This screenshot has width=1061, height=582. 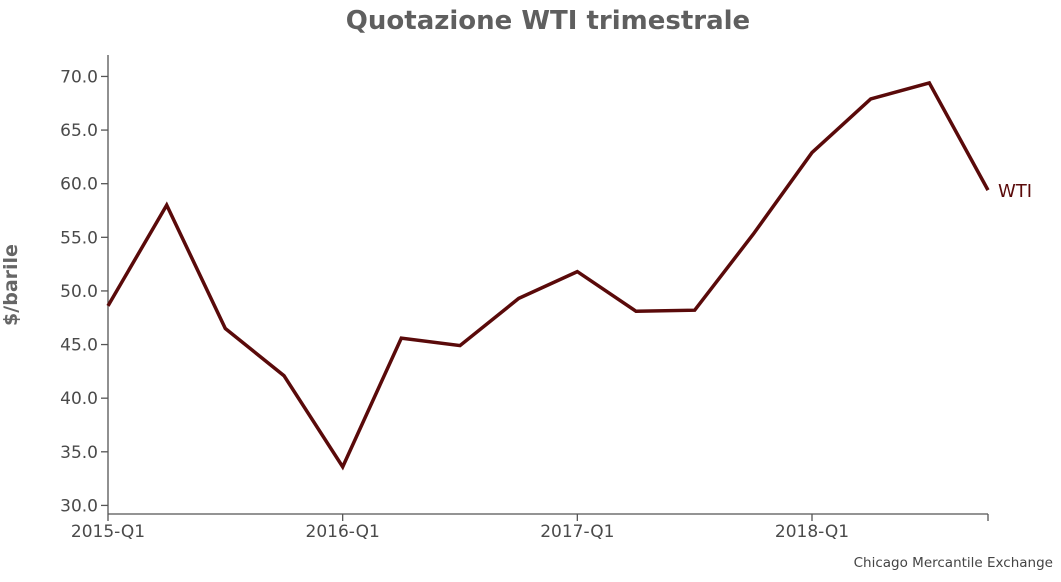 What do you see at coordinates (79, 185) in the screenshot?
I see `y-tick-label: 60.0` at bounding box center [79, 185].